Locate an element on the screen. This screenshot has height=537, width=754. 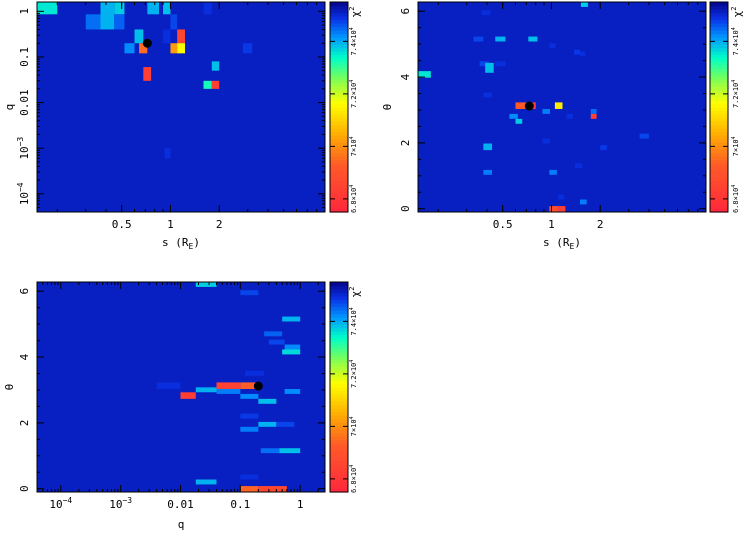
y-tick-label: 10−4 is located at coordinates (24, 193).